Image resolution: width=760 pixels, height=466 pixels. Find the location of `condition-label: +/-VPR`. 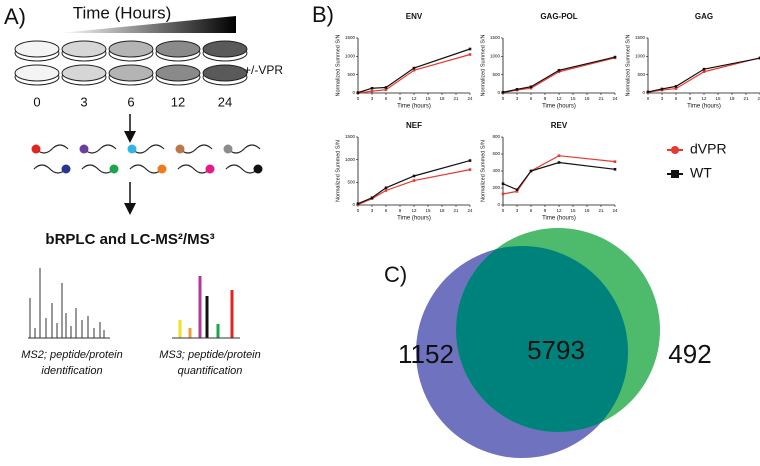

condition-label: +/-VPR is located at coordinates (263, 70).